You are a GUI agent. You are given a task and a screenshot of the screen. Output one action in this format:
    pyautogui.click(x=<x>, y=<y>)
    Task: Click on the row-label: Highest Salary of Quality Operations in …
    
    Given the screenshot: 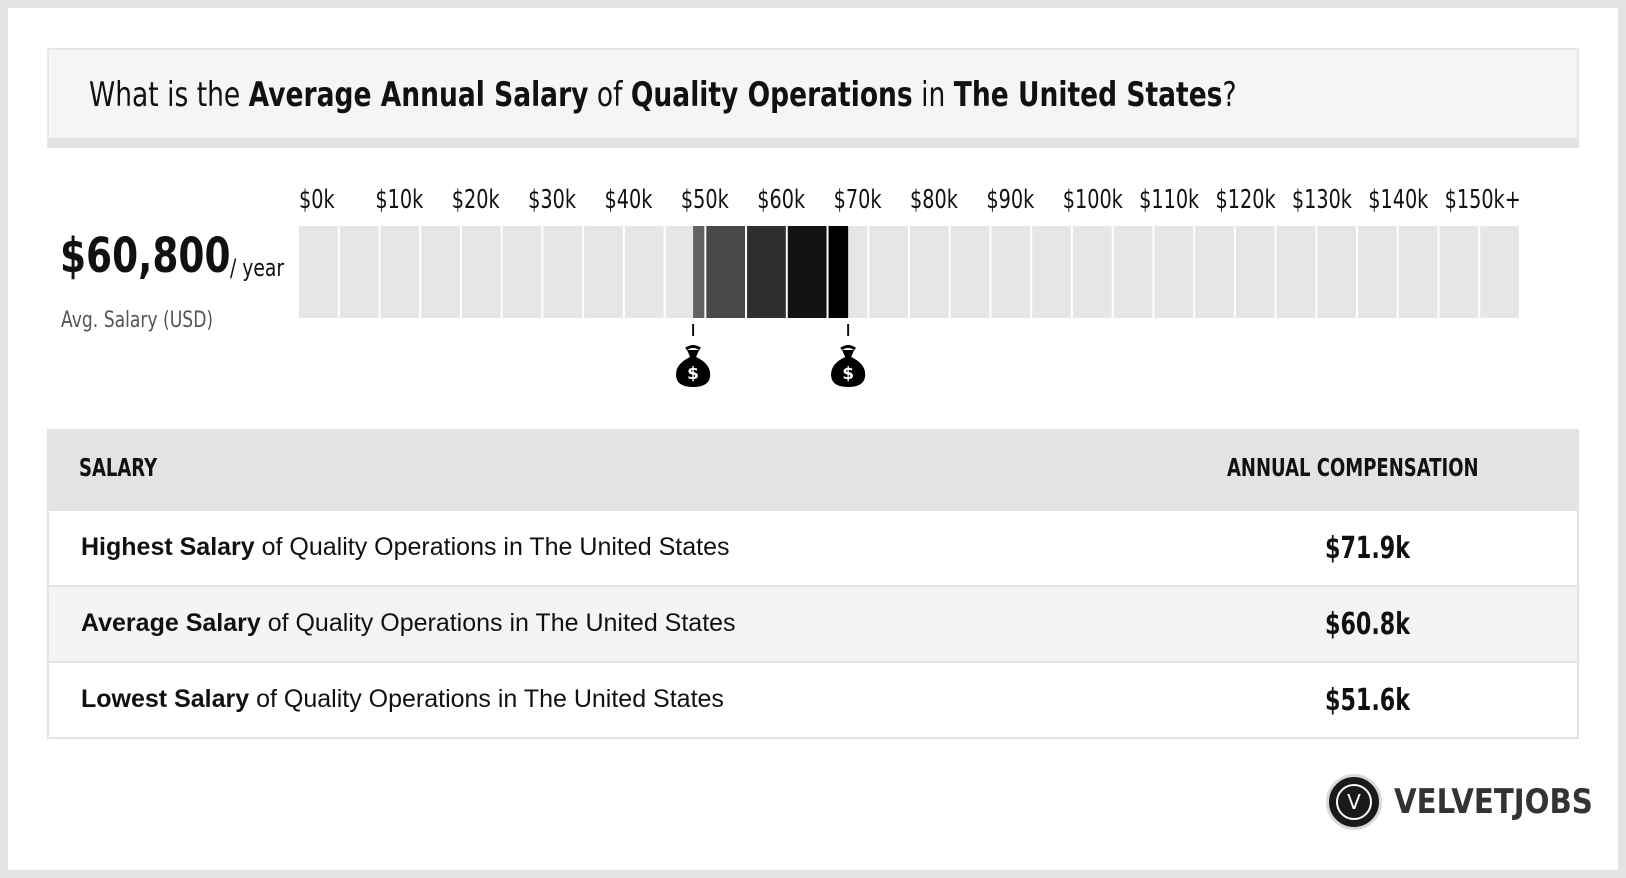 What is the action you would take?
    pyautogui.click(x=405, y=547)
    